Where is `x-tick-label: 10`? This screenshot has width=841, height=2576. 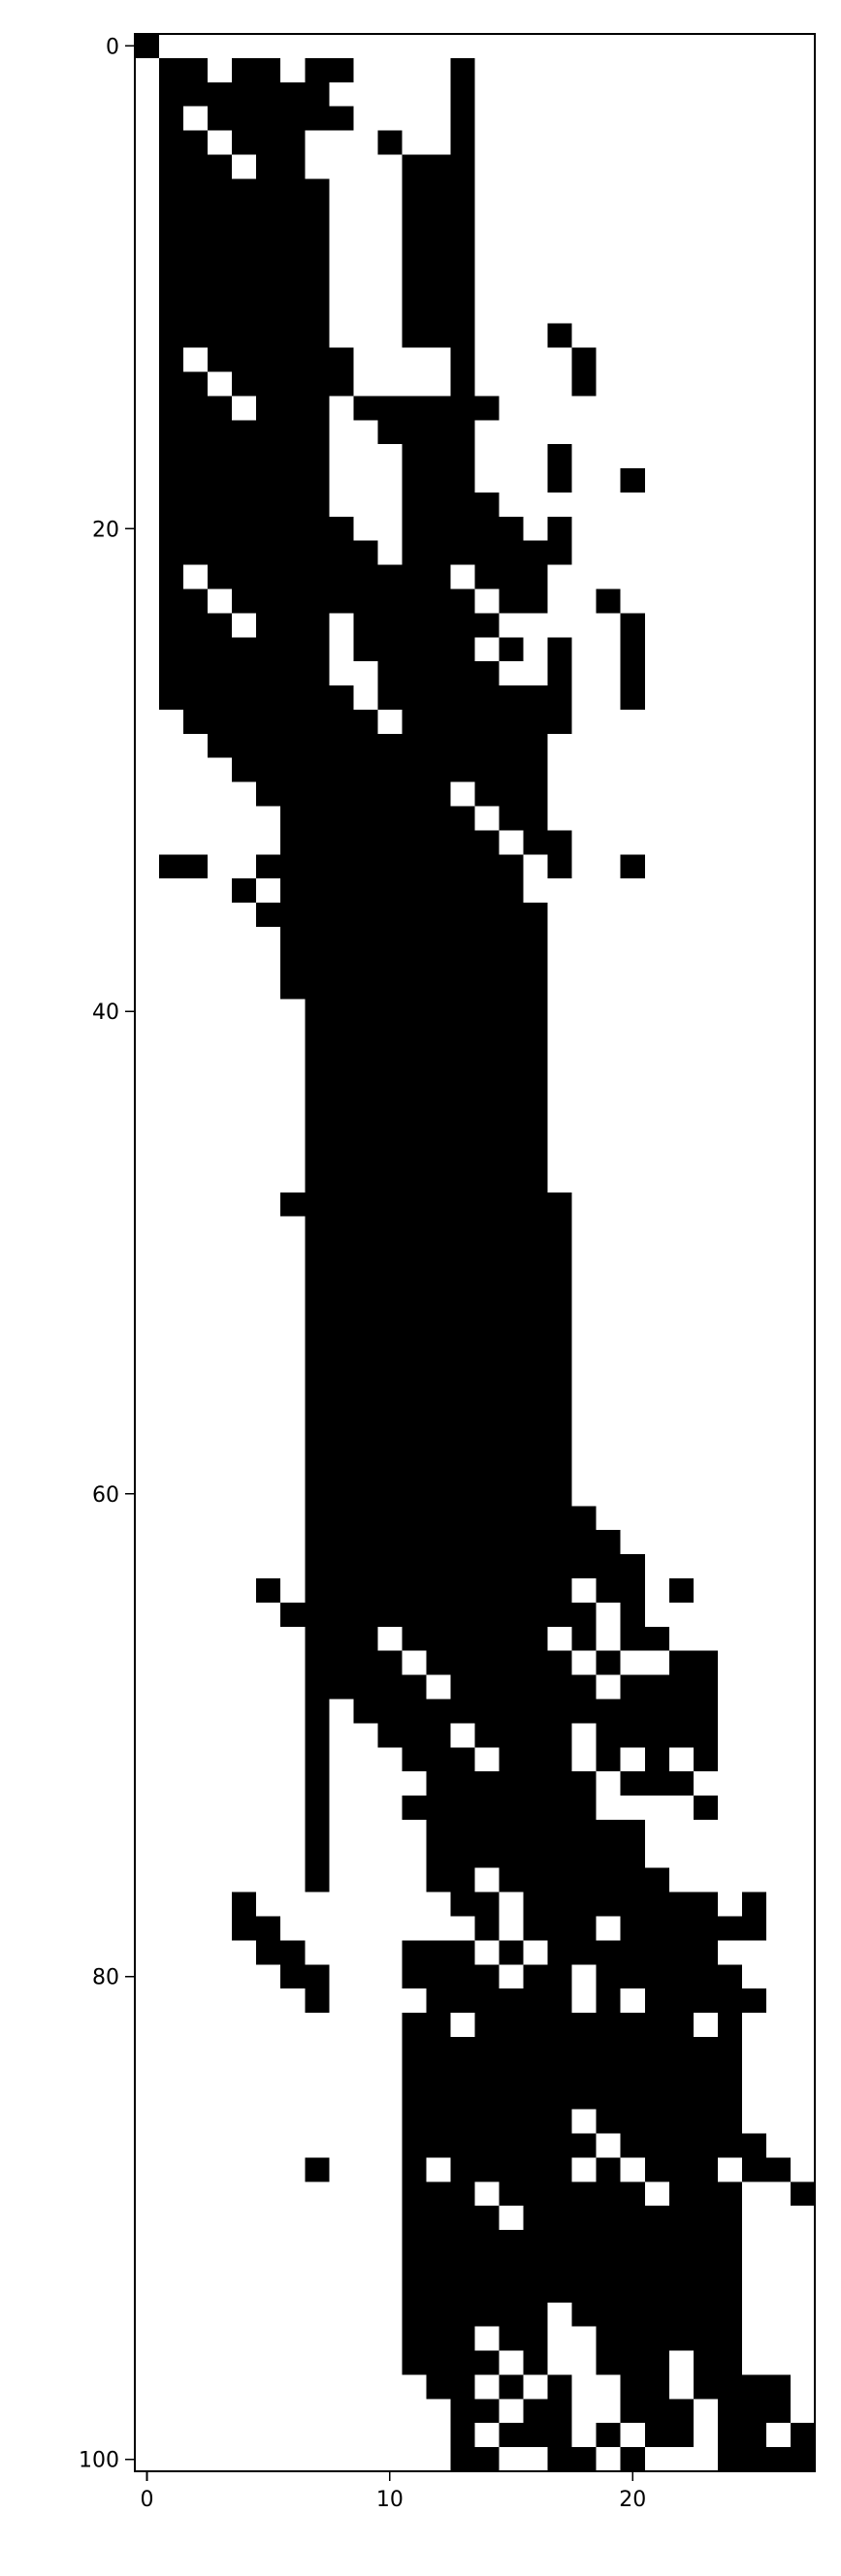
x-tick-label: 10 is located at coordinates (390, 2500).